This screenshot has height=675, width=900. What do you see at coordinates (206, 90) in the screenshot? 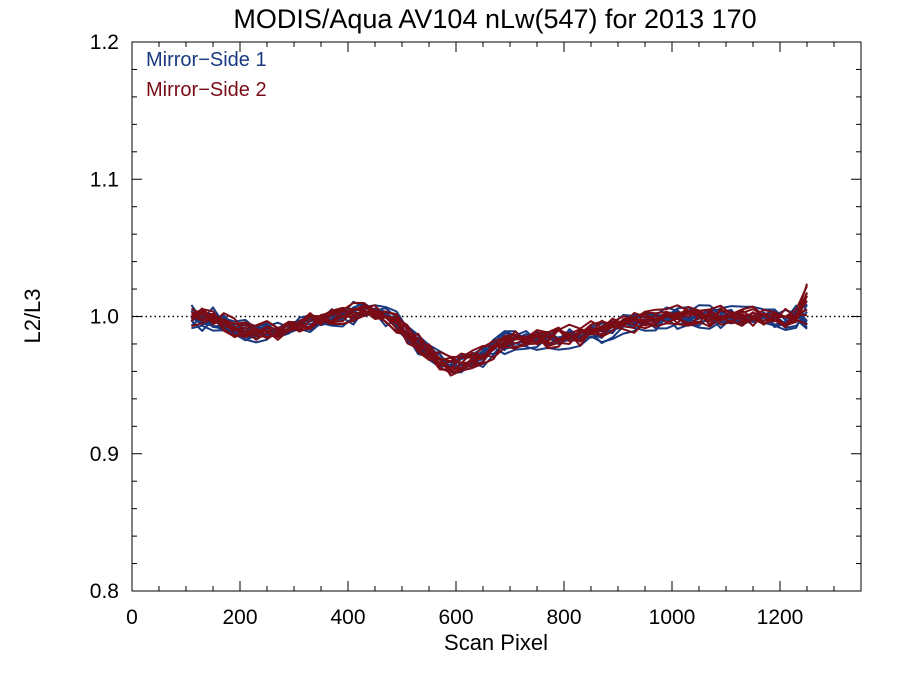
I see `legend-label-mirror-side-2: Mirror−Side 2` at bounding box center [206, 90].